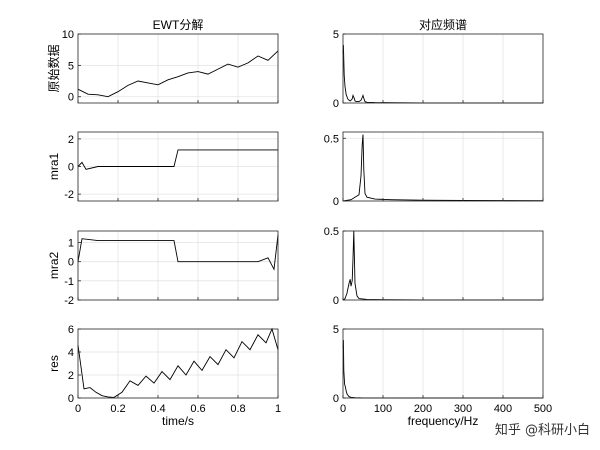 This screenshot has height=450, width=600. Describe the element at coordinates (443, 421) in the screenshot. I see `x-axis-label-7: frequency/Hz` at that location.